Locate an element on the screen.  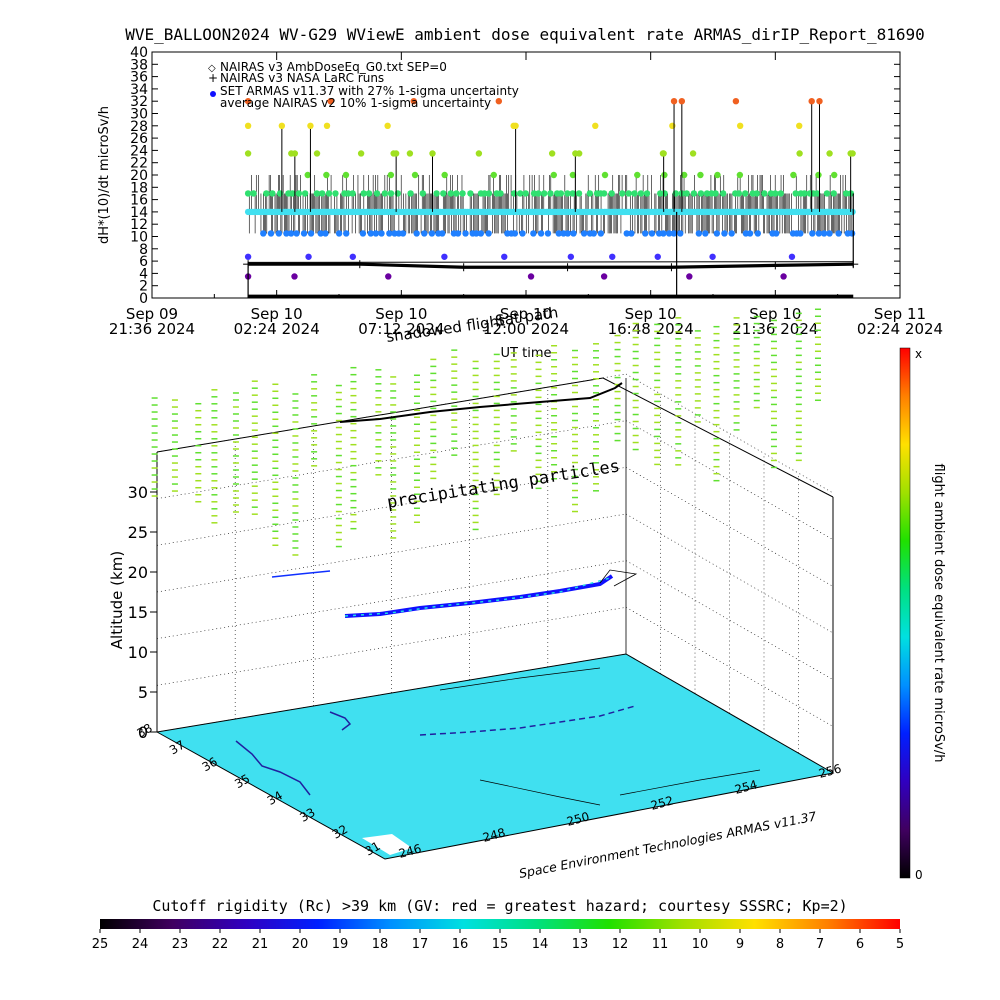
x-tick-label-time: 07:12 2024 is located at coordinates (401, 329).